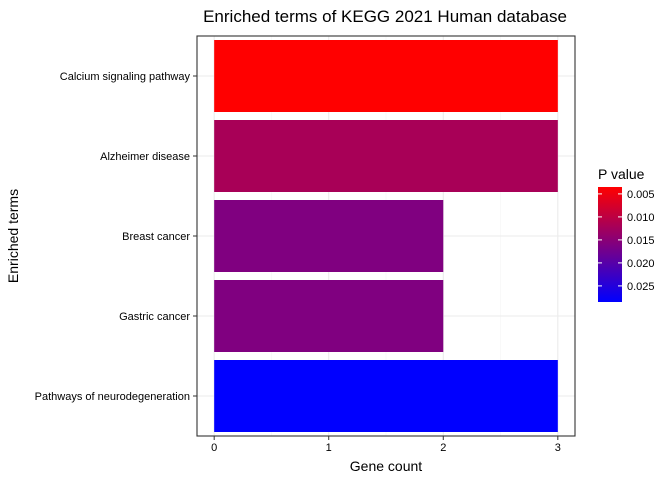 The image size is (672, 480). Describe the element at coordinates (641, 195) in the screenshot. I see `legend-tick-label: 0.005` at that location.